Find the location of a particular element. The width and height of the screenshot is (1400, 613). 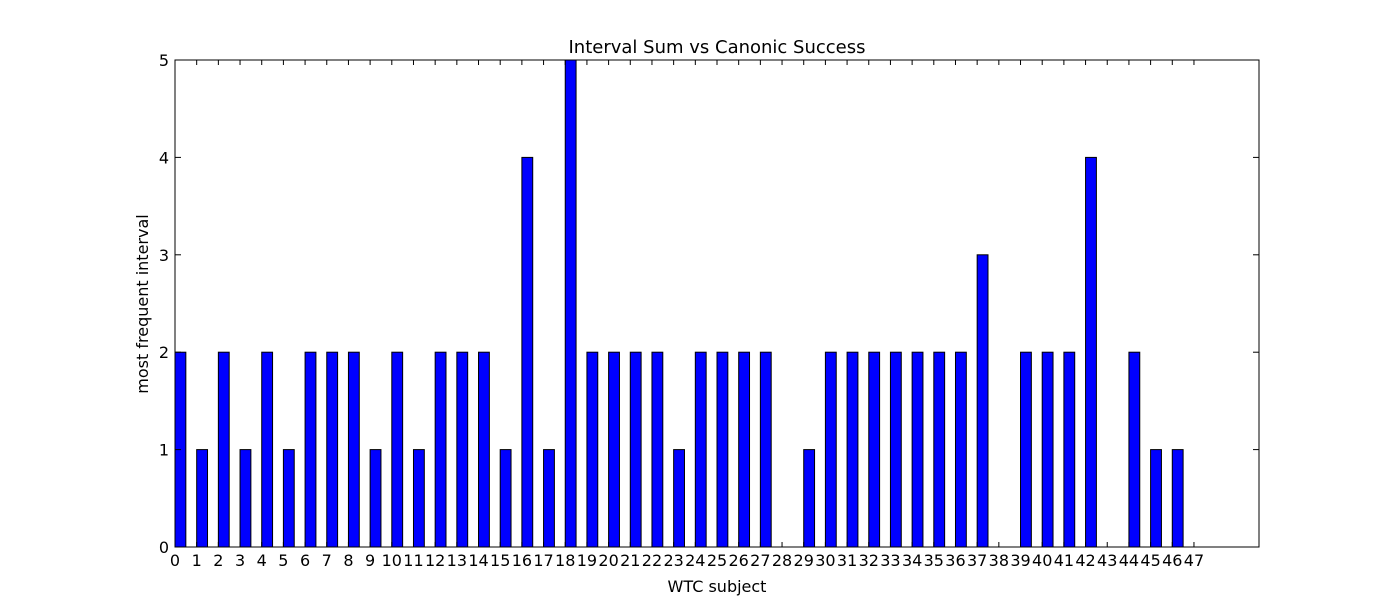

x-tick-label: 7 is located at coordinates (327, 560).